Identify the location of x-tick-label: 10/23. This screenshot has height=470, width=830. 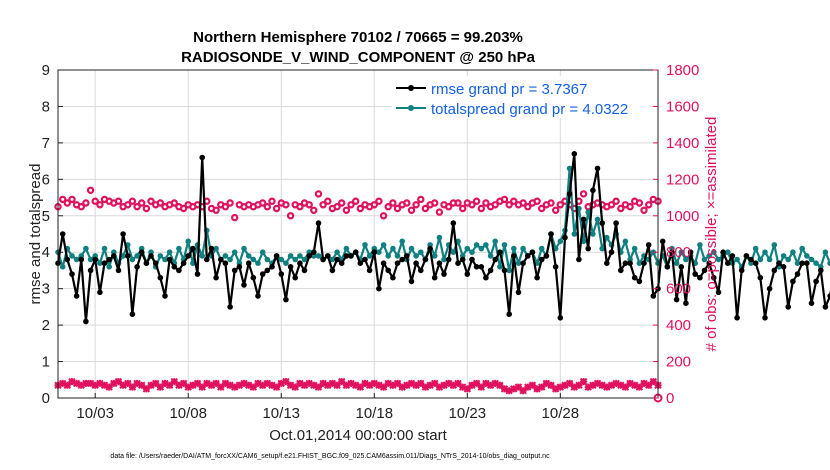
(468, 413).